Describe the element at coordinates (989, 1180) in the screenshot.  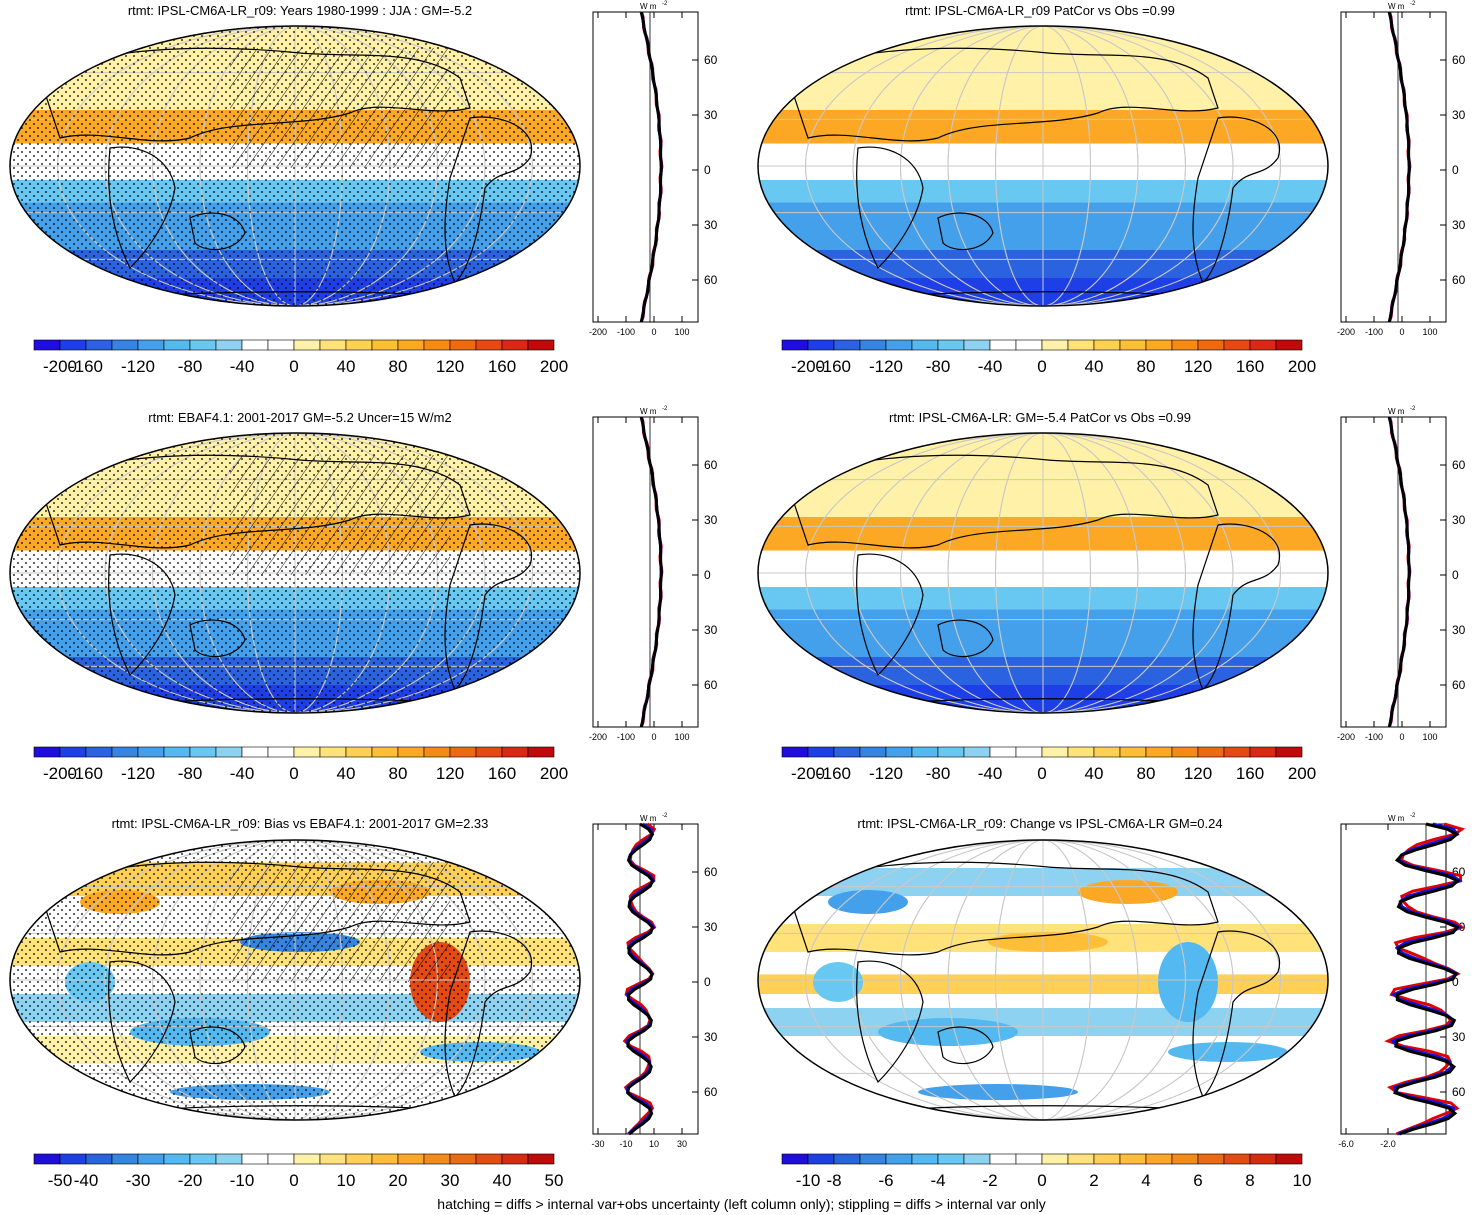
I see `colorbar-label: -2` at that location.